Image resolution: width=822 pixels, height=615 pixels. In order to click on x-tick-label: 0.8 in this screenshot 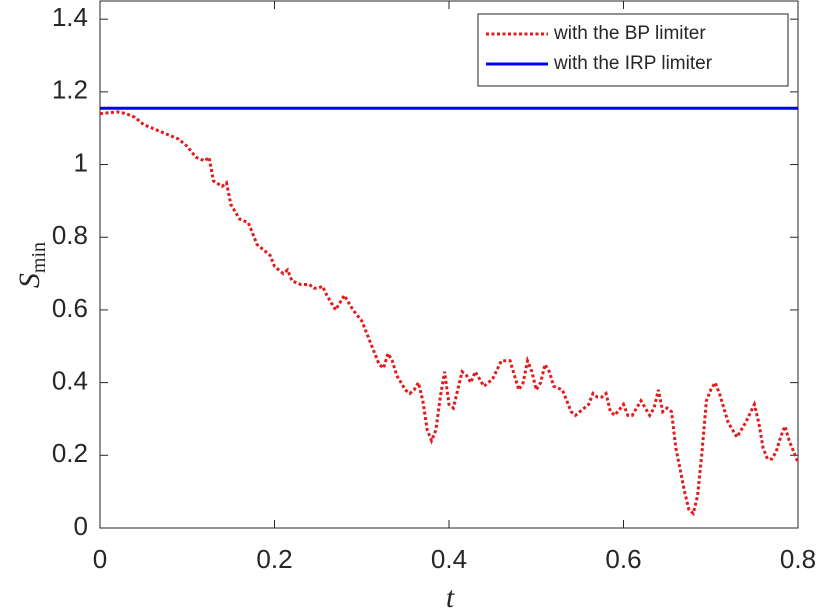, I will do `click(798, 559)`.